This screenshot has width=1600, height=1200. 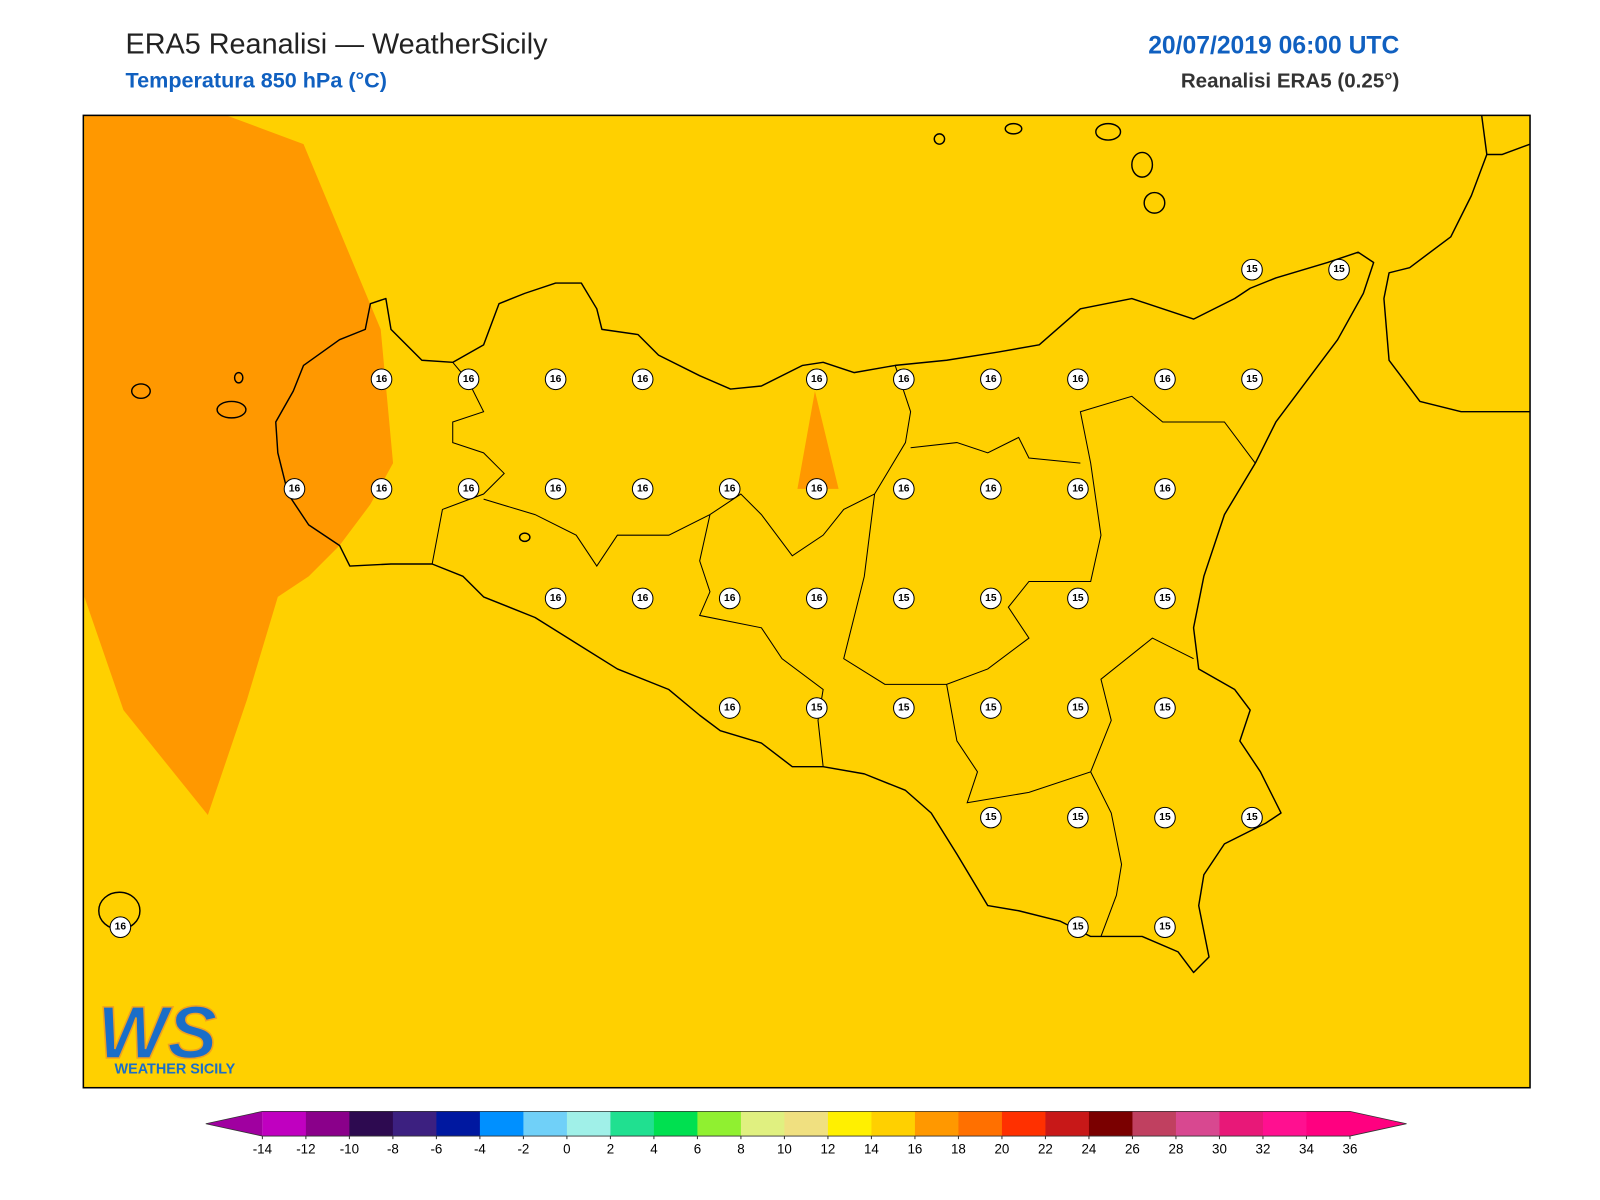 I want to click on colorbar-tick-label: -12, so click(x=305, y=1149).